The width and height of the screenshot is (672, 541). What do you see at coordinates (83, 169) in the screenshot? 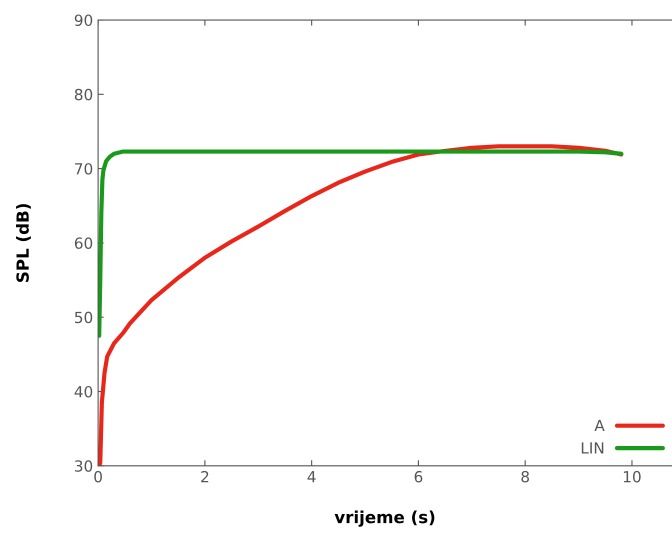
I see `y-tick-label: 70` at bounding box center [83, 169].